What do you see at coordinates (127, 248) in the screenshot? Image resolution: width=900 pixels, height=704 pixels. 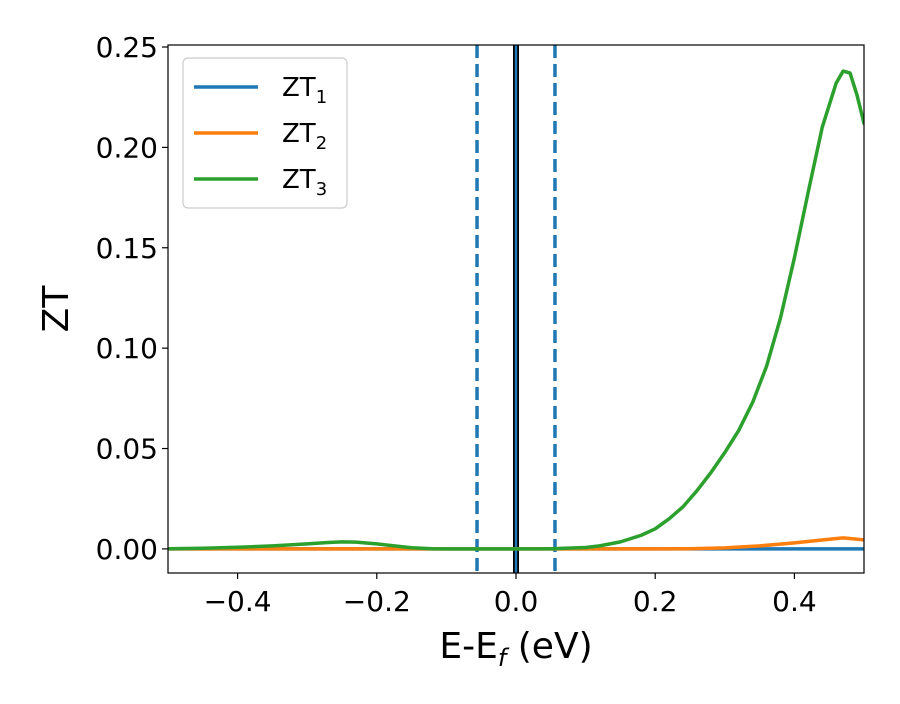 I see `y-tick-label: 0.15` at bounding box center [127, 248].